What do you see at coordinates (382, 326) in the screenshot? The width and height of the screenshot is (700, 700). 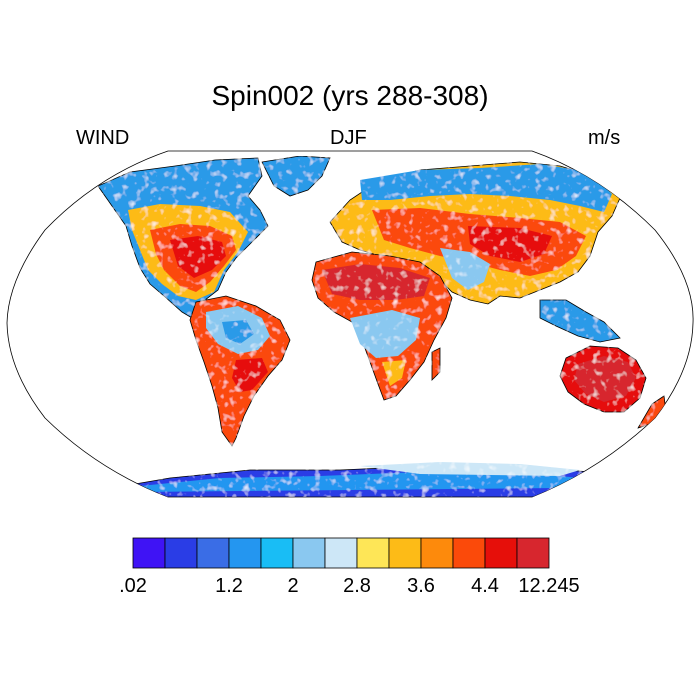 I see `africa` at bounding box center [382, 326].